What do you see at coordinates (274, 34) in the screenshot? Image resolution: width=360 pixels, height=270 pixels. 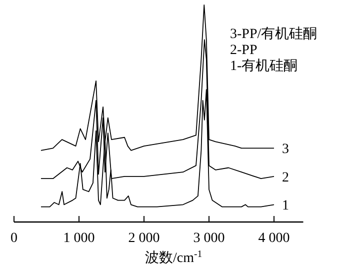 I see `annotation: 3-PP/有机硅酮` at bounding box center [274, 34].